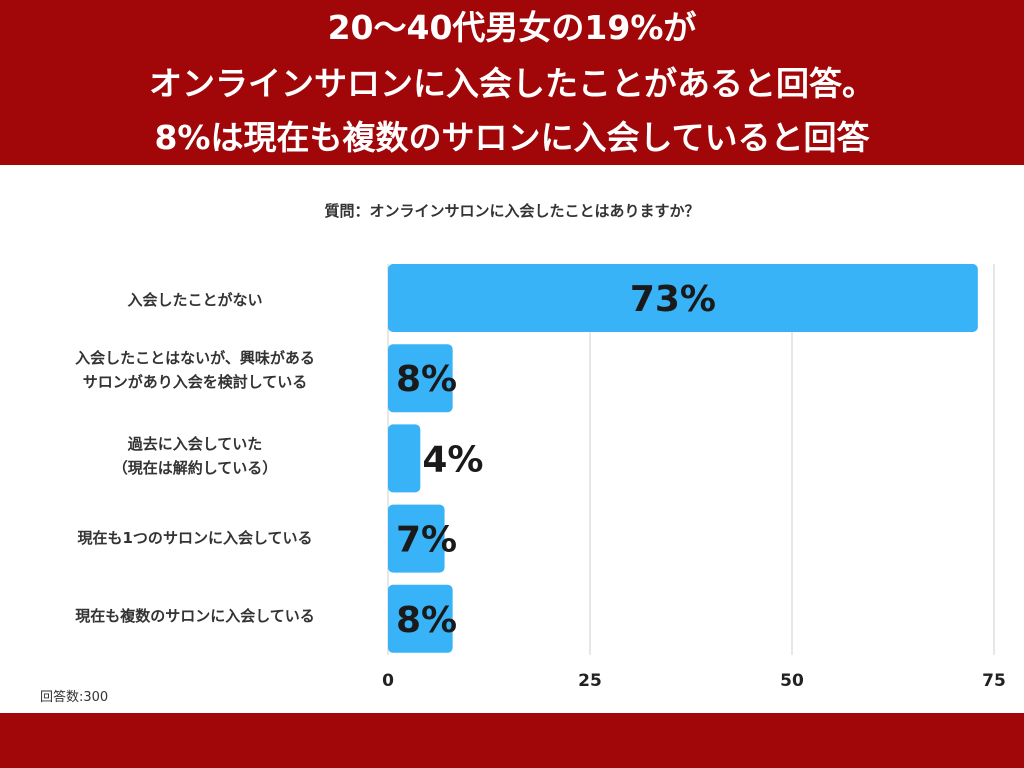 The width and height of the screenshot is (1024, 768). What do you see at coordinates (452, 459) in the screenshot?
I see `bar-value-label-2: 4%` at bounding box center [452, 459].